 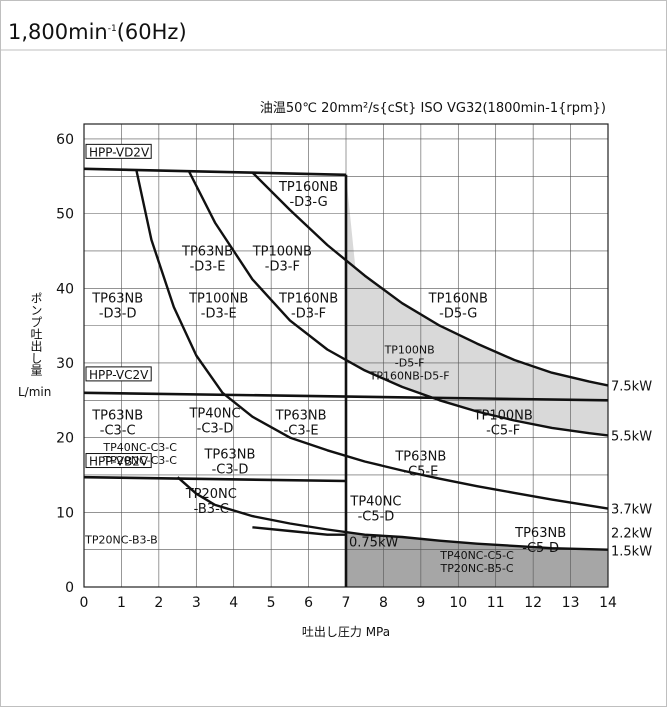 What do you see at coordinates (233, 603) in the screenshot?
I see `x-tick-label: 4` at bounding box center [233, 603].